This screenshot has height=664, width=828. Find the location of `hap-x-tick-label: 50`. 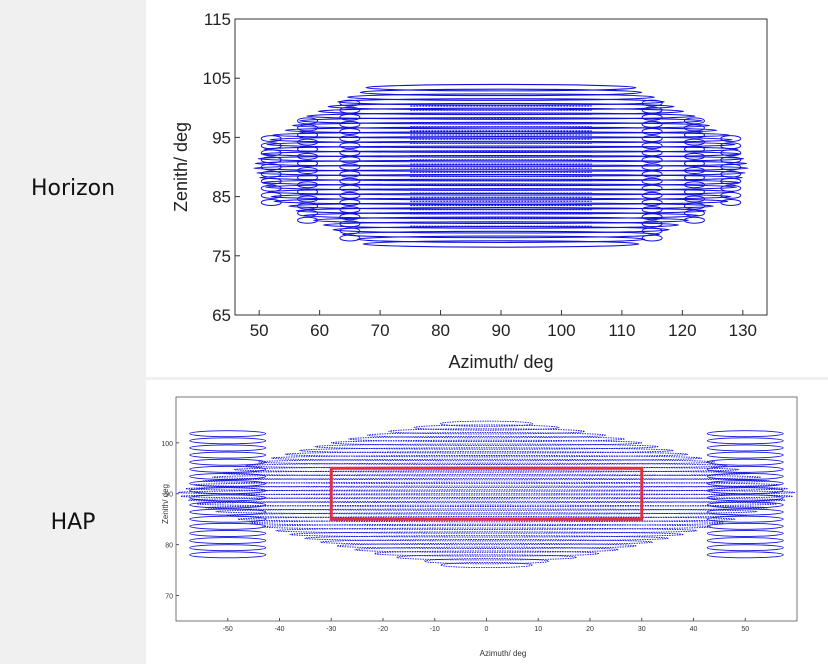

hap-x-tick-label: 50 is located at coordinates (745, 629).